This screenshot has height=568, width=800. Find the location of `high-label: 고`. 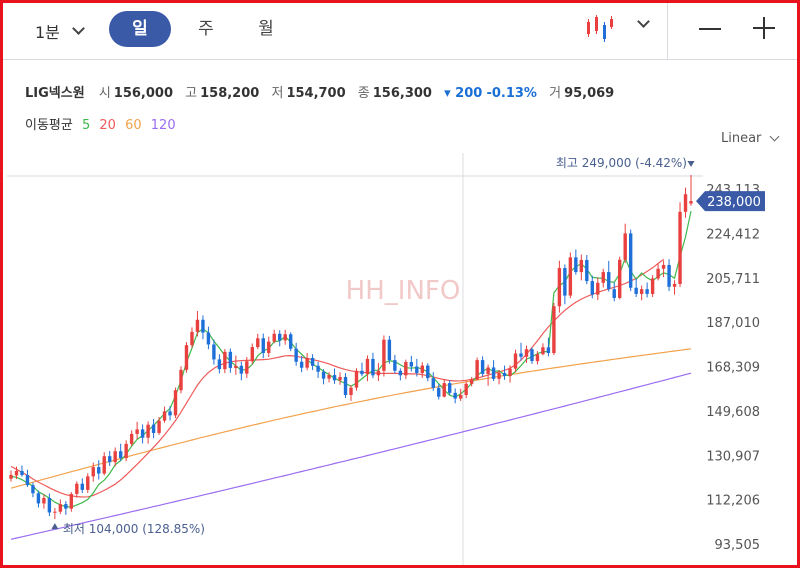

high-label: 고 is located at coordinates (191, 93).